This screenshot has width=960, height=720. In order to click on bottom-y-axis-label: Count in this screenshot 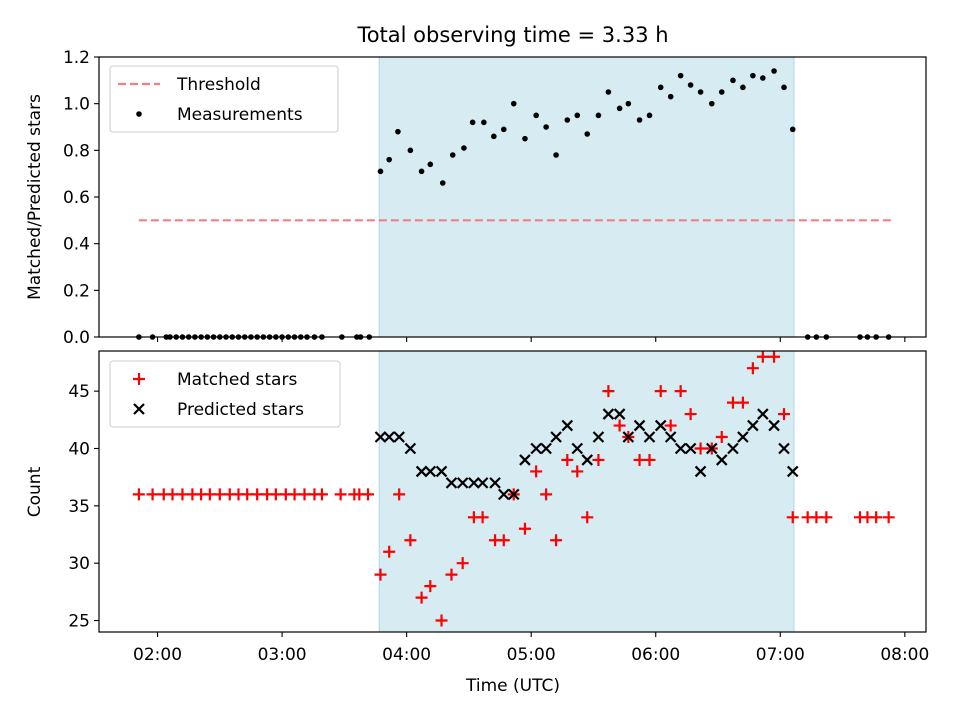, I will do `click(35, 491)`.